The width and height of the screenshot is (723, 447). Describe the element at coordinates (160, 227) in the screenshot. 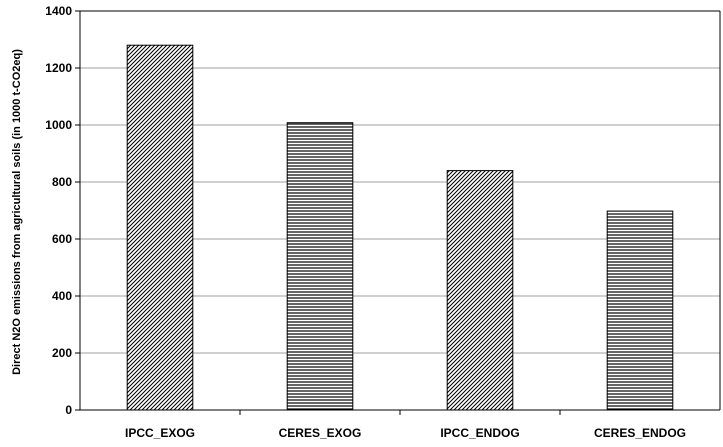

I see `bar-ipcc-exog` at that location.